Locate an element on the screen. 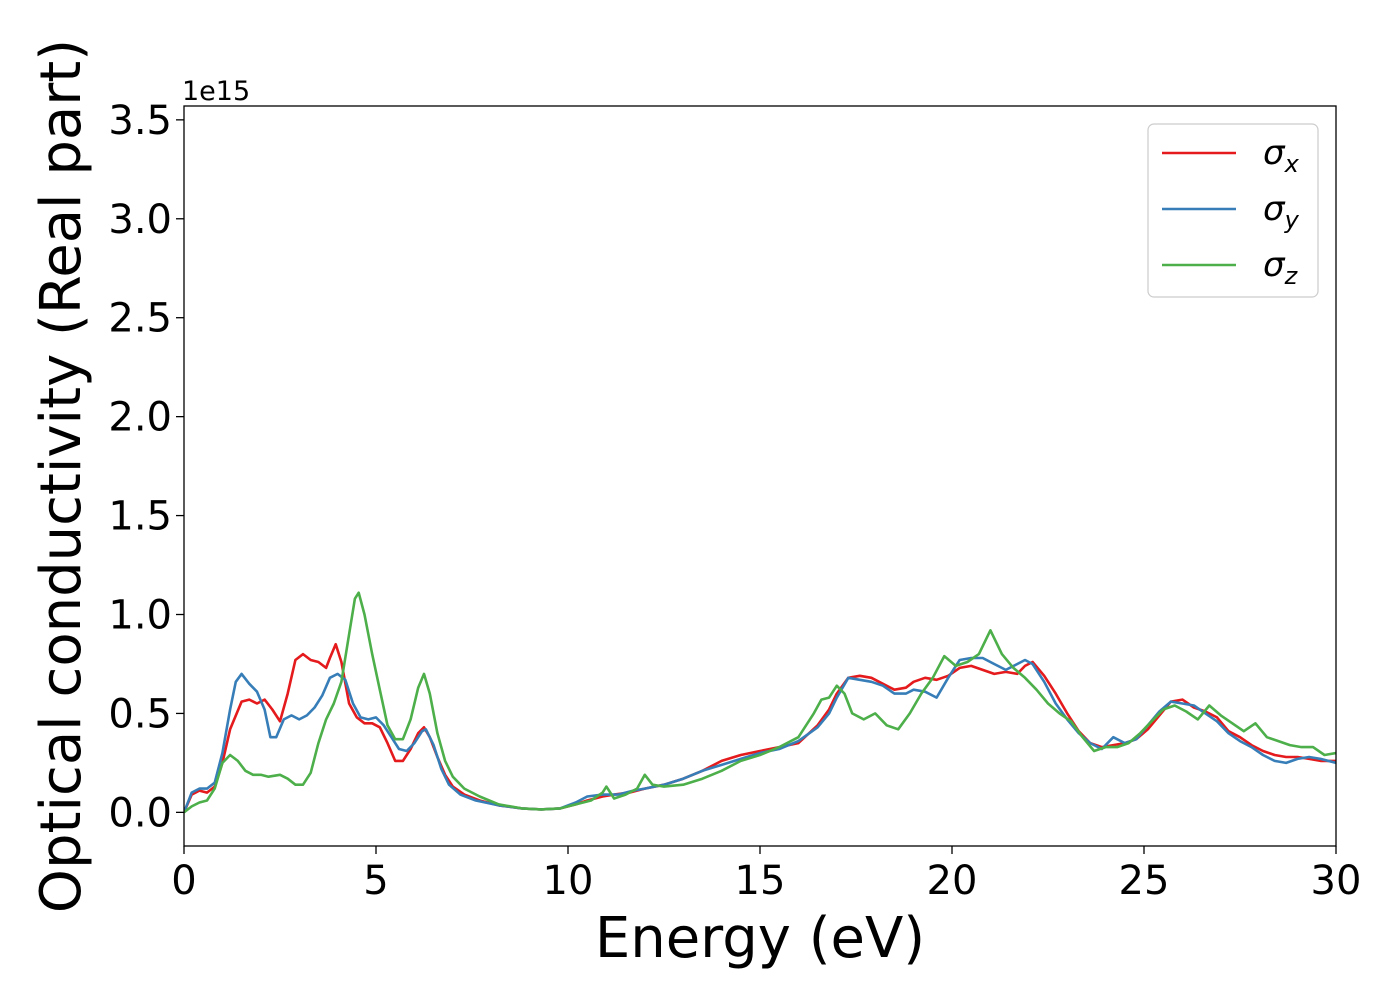 The image size is (1400, 1000). legend-label-x: σx is located at coordinates (1281, 155).